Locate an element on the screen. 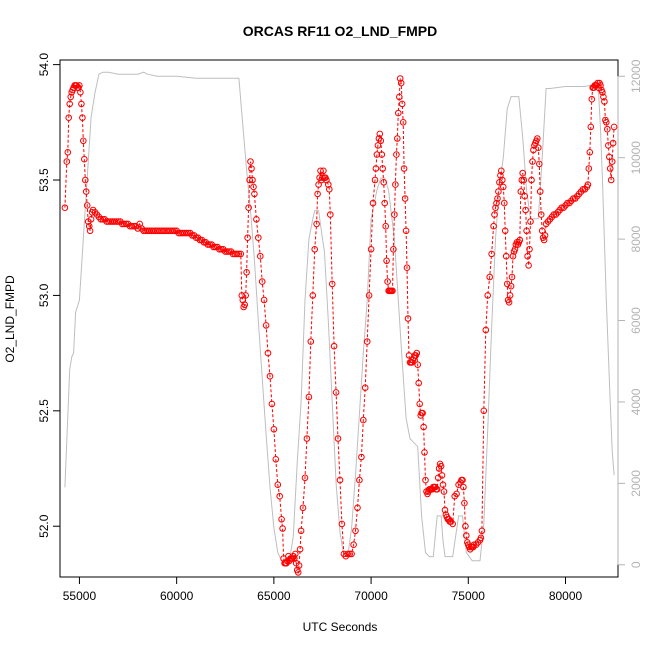  y2-tick-label: 12000 is located at coordinates (636, 76).